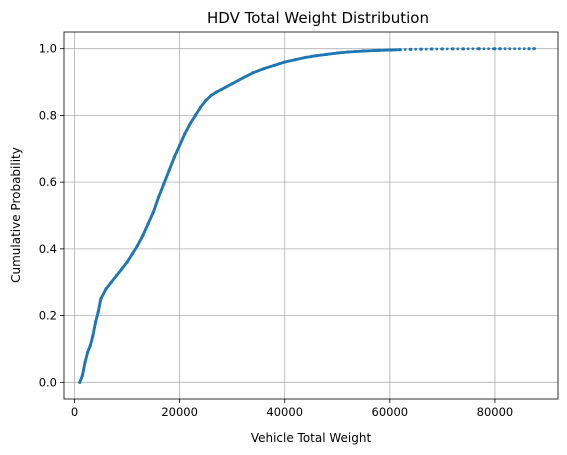 The image size is (567, 455). Describe the element at coordinates (179, 412) in the screenshot. I see `x-tick-label: 20000` at that location.